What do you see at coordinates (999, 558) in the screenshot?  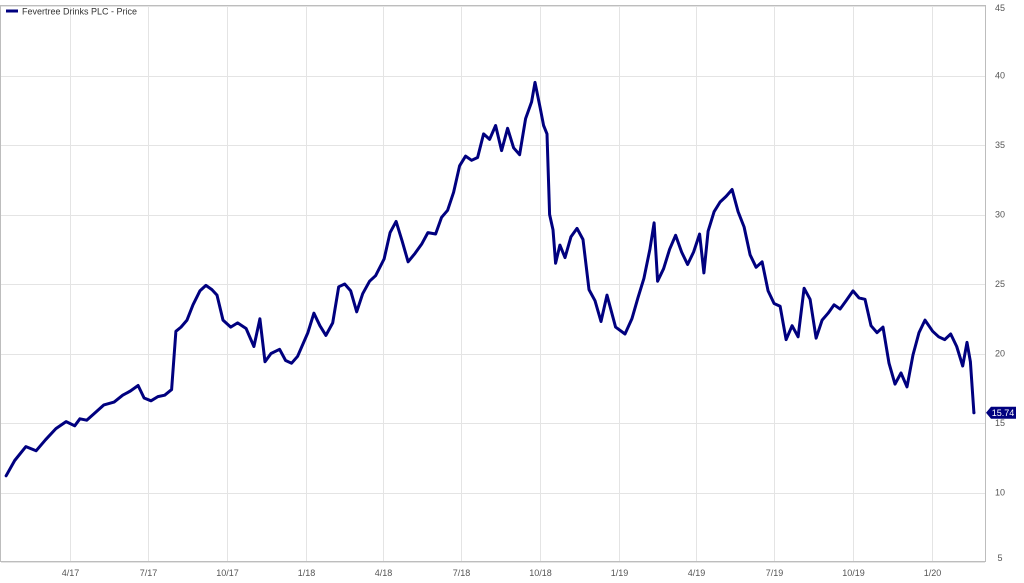 I see `y-tick-label: 5` at bounding box center [999, 558].